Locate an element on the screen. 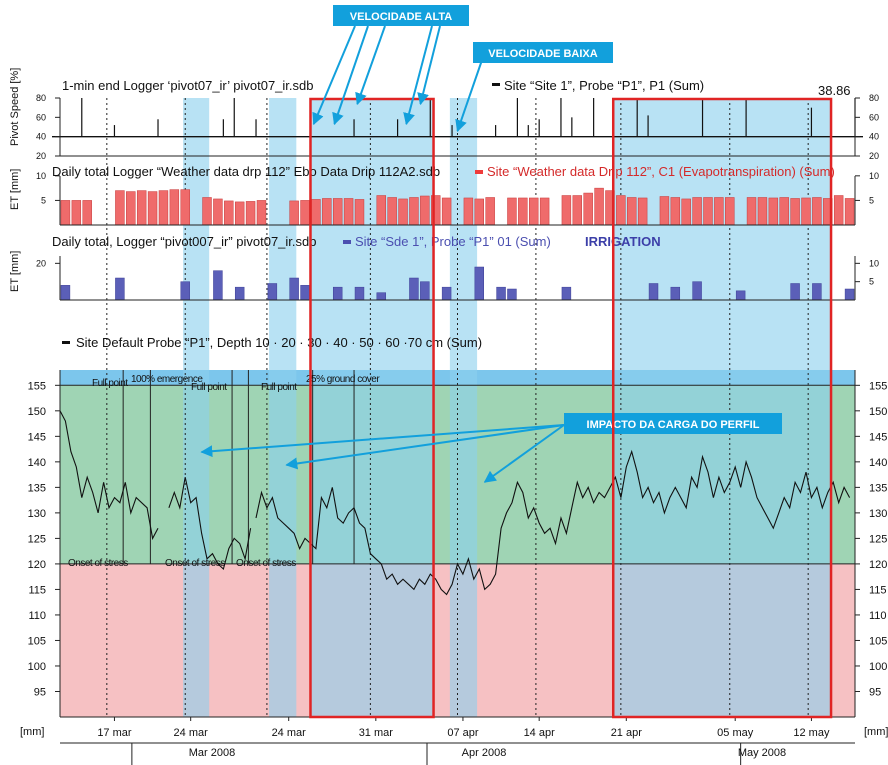  soil-moisture-line is located at coordinates (210, 524).